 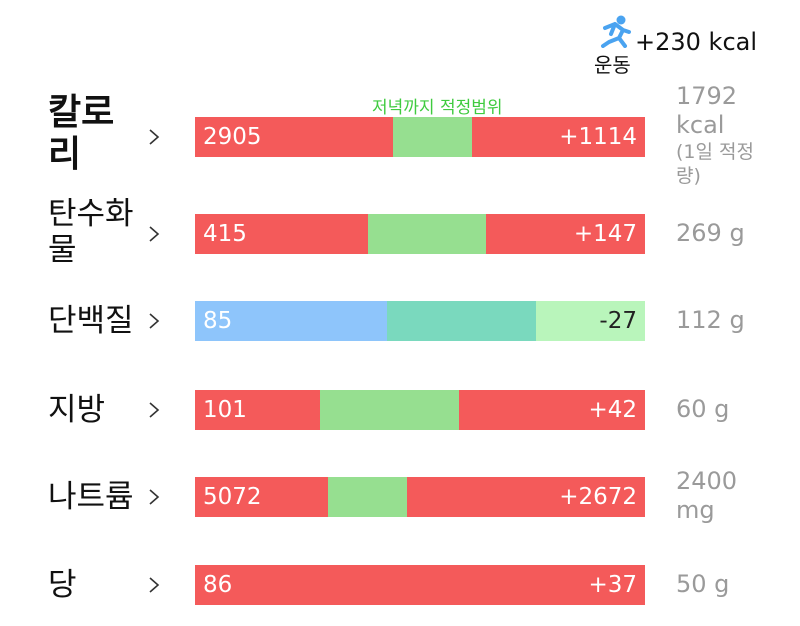 What do you see at coordinates (225, 410) in the screenshot?
I see `intake-value: 101` at bounding box center [225, 410].